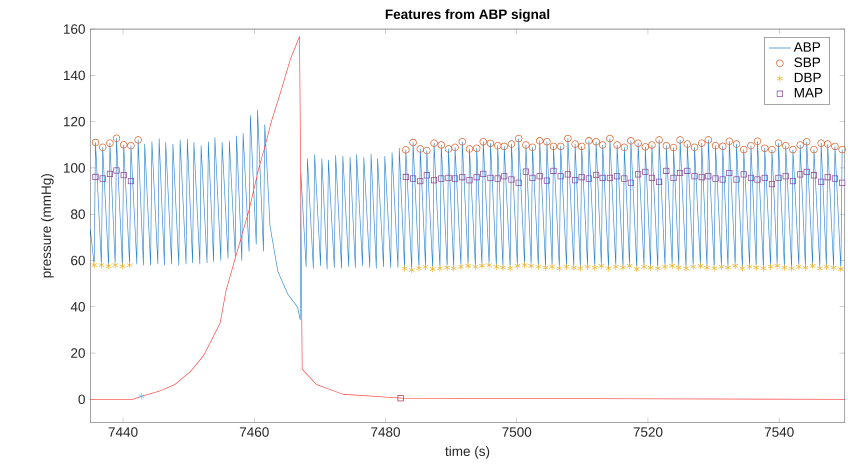  I want to click on x-tick-label: 7440, so click(123, 432).